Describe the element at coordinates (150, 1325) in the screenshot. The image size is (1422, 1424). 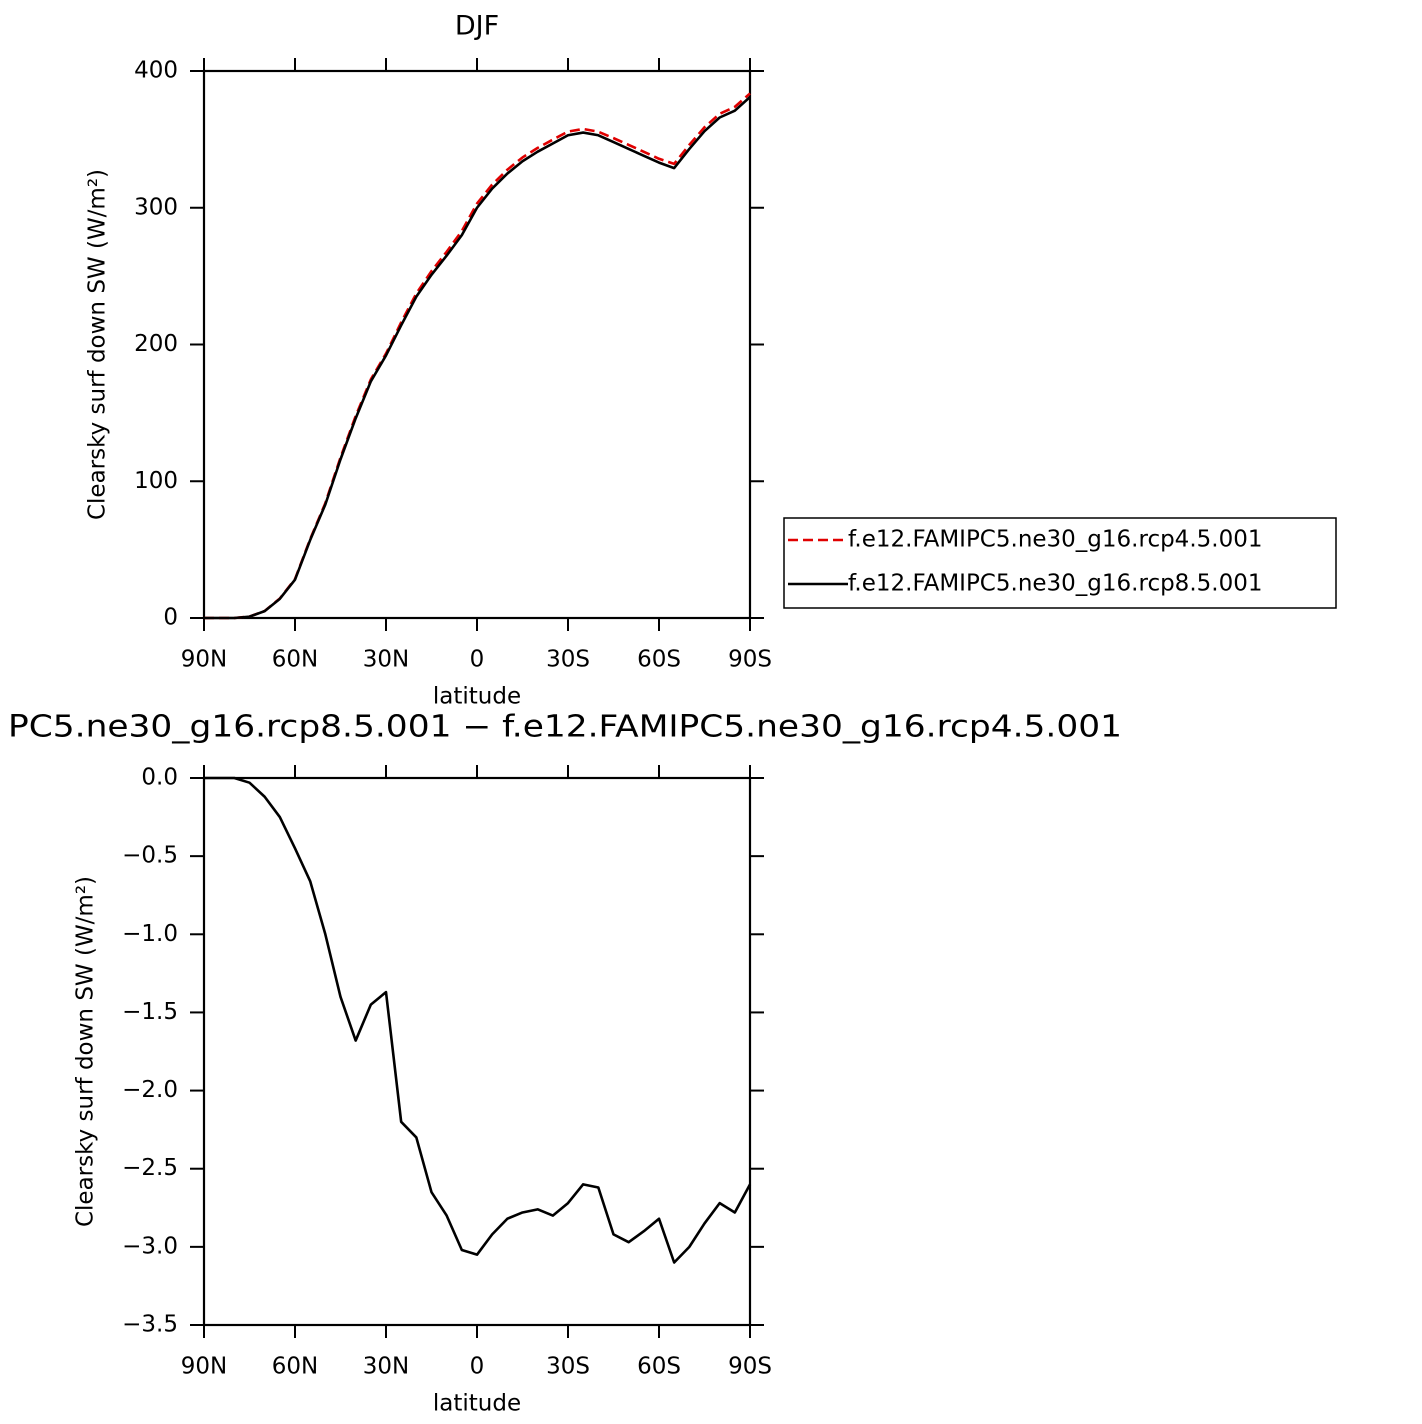
I see `y-tick-label: −3.5` at that location.